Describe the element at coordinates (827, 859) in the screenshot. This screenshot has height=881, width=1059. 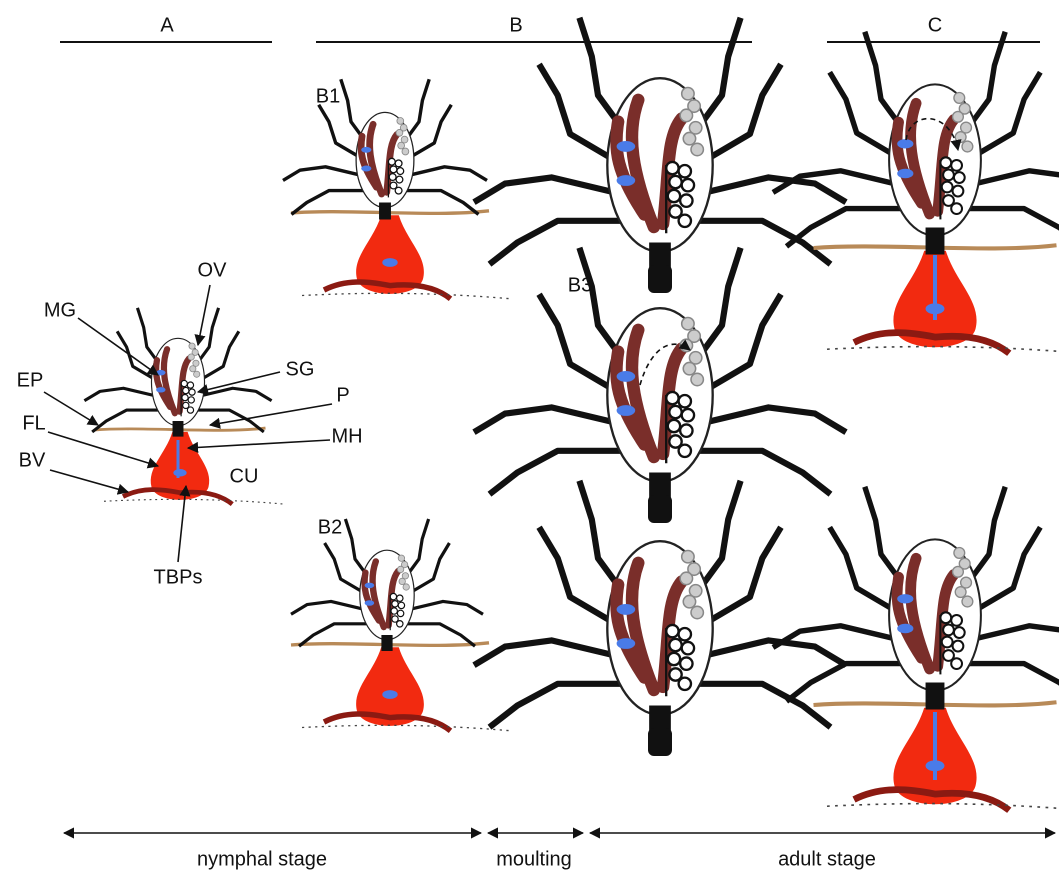
I see `stage-label: adult stage` at that location.